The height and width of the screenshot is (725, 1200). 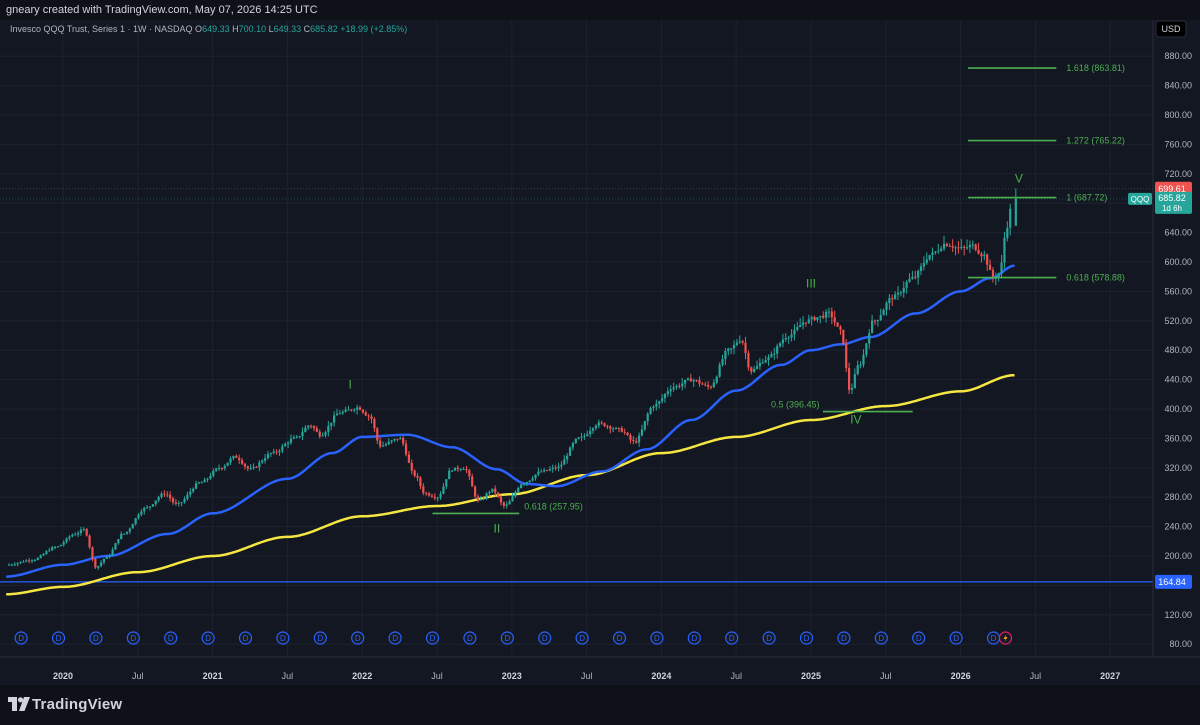 I want to click on symbol-tag-text: QQQ, so click(x=1140, y=199).